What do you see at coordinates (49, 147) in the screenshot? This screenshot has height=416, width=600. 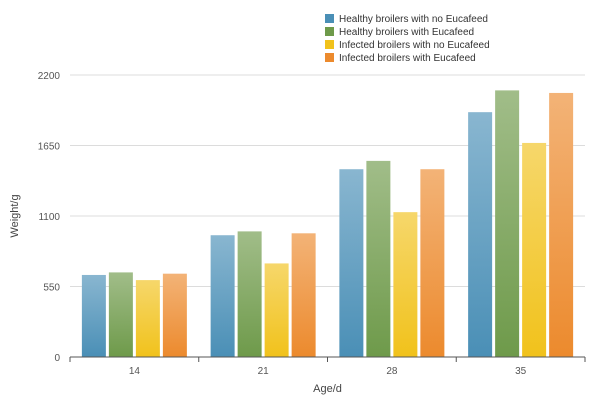 I see `y-tick-label: 1650` at bounding box center [49, 147].